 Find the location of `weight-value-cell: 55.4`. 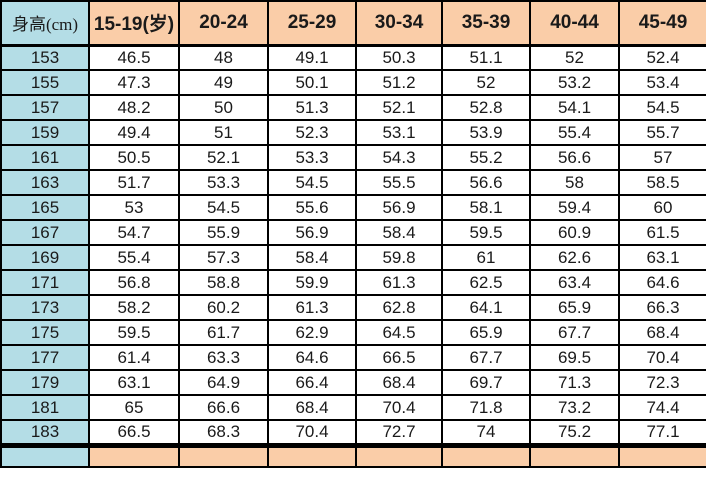

weight-value-cell: 55.4 is located at coordinates (134, 257).